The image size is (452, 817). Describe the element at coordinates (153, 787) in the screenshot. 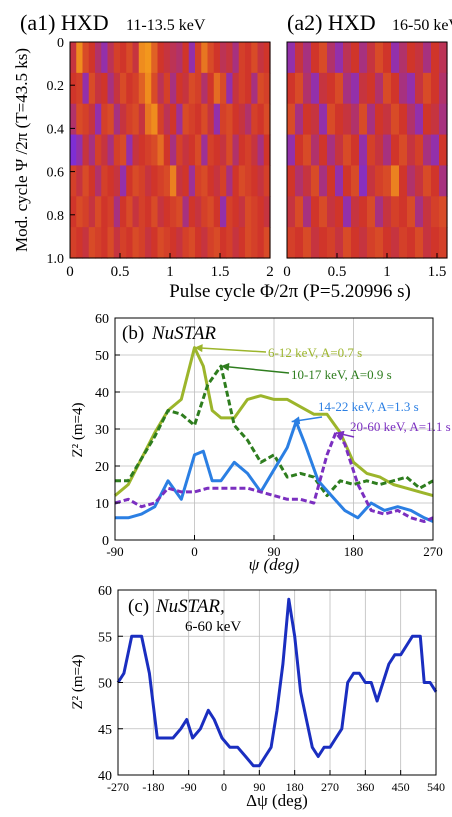

I see `x-tick-label: -180` at that location.